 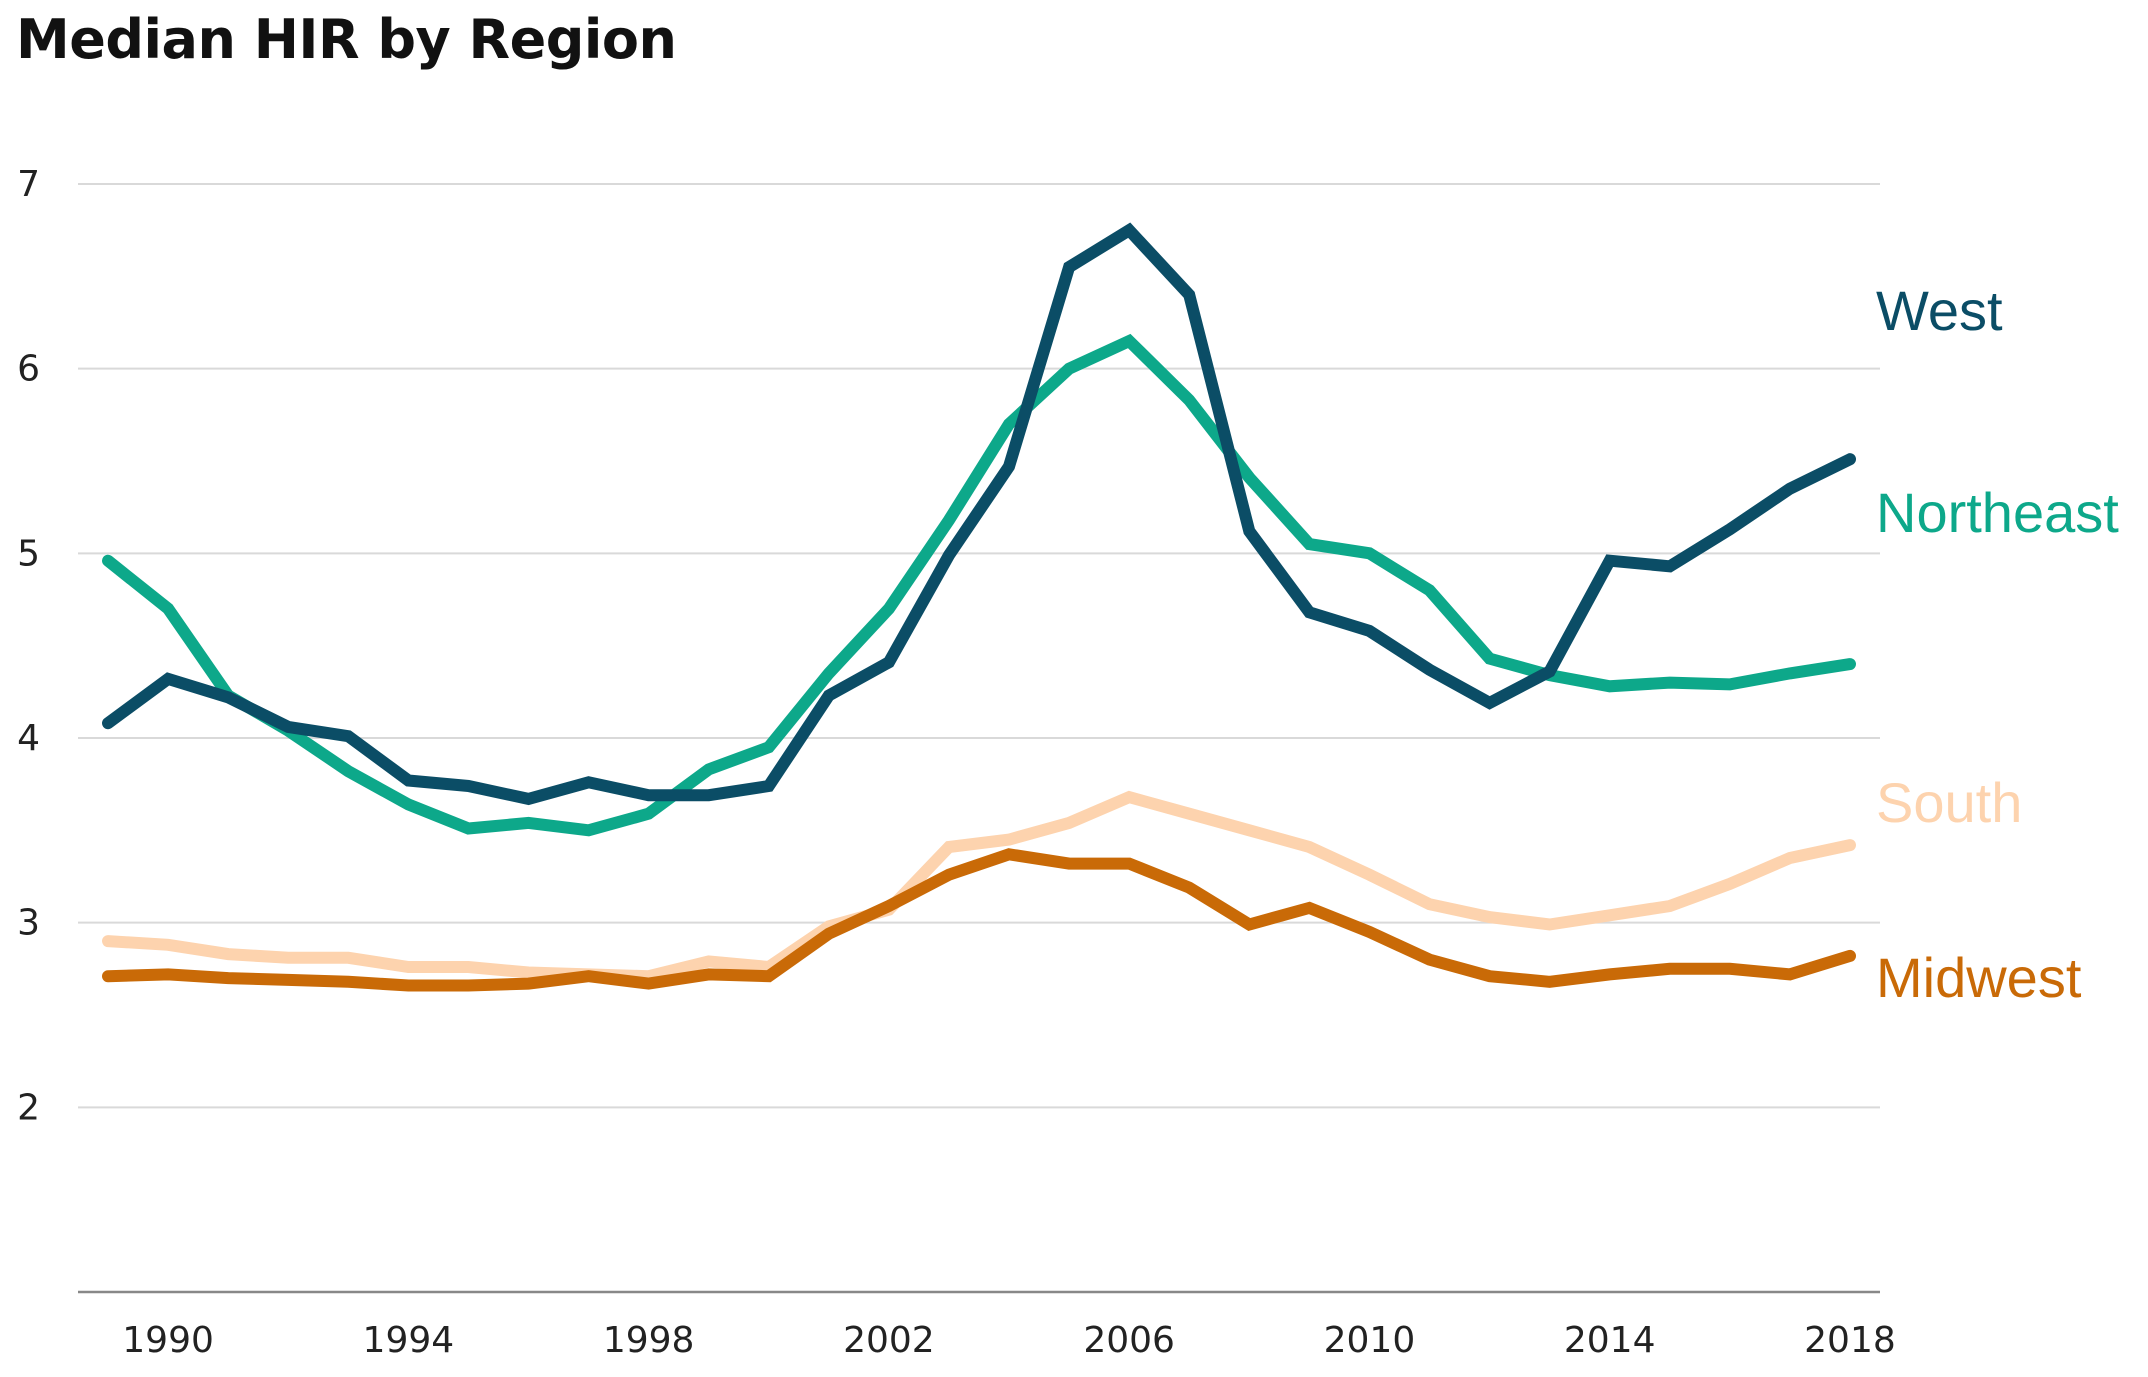 I want to click on y-tick-label: 6, so click(x=28, y=369).